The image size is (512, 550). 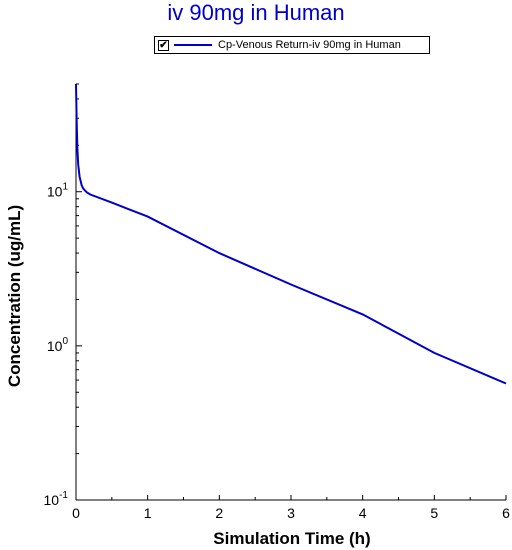 I want to click on x-tick-label: 4, so click(x=363, y=513).